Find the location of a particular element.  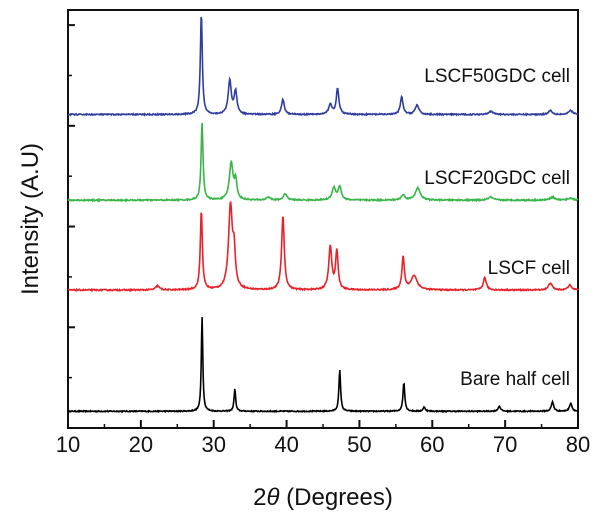

x-tick-label: 50 is located at coordinates (359, 444).